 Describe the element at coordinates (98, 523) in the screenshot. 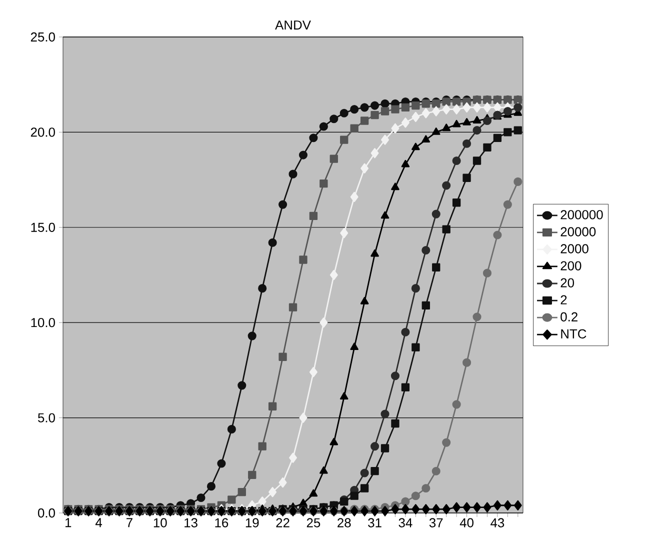

I see `x-tick-label: 4` at that location.